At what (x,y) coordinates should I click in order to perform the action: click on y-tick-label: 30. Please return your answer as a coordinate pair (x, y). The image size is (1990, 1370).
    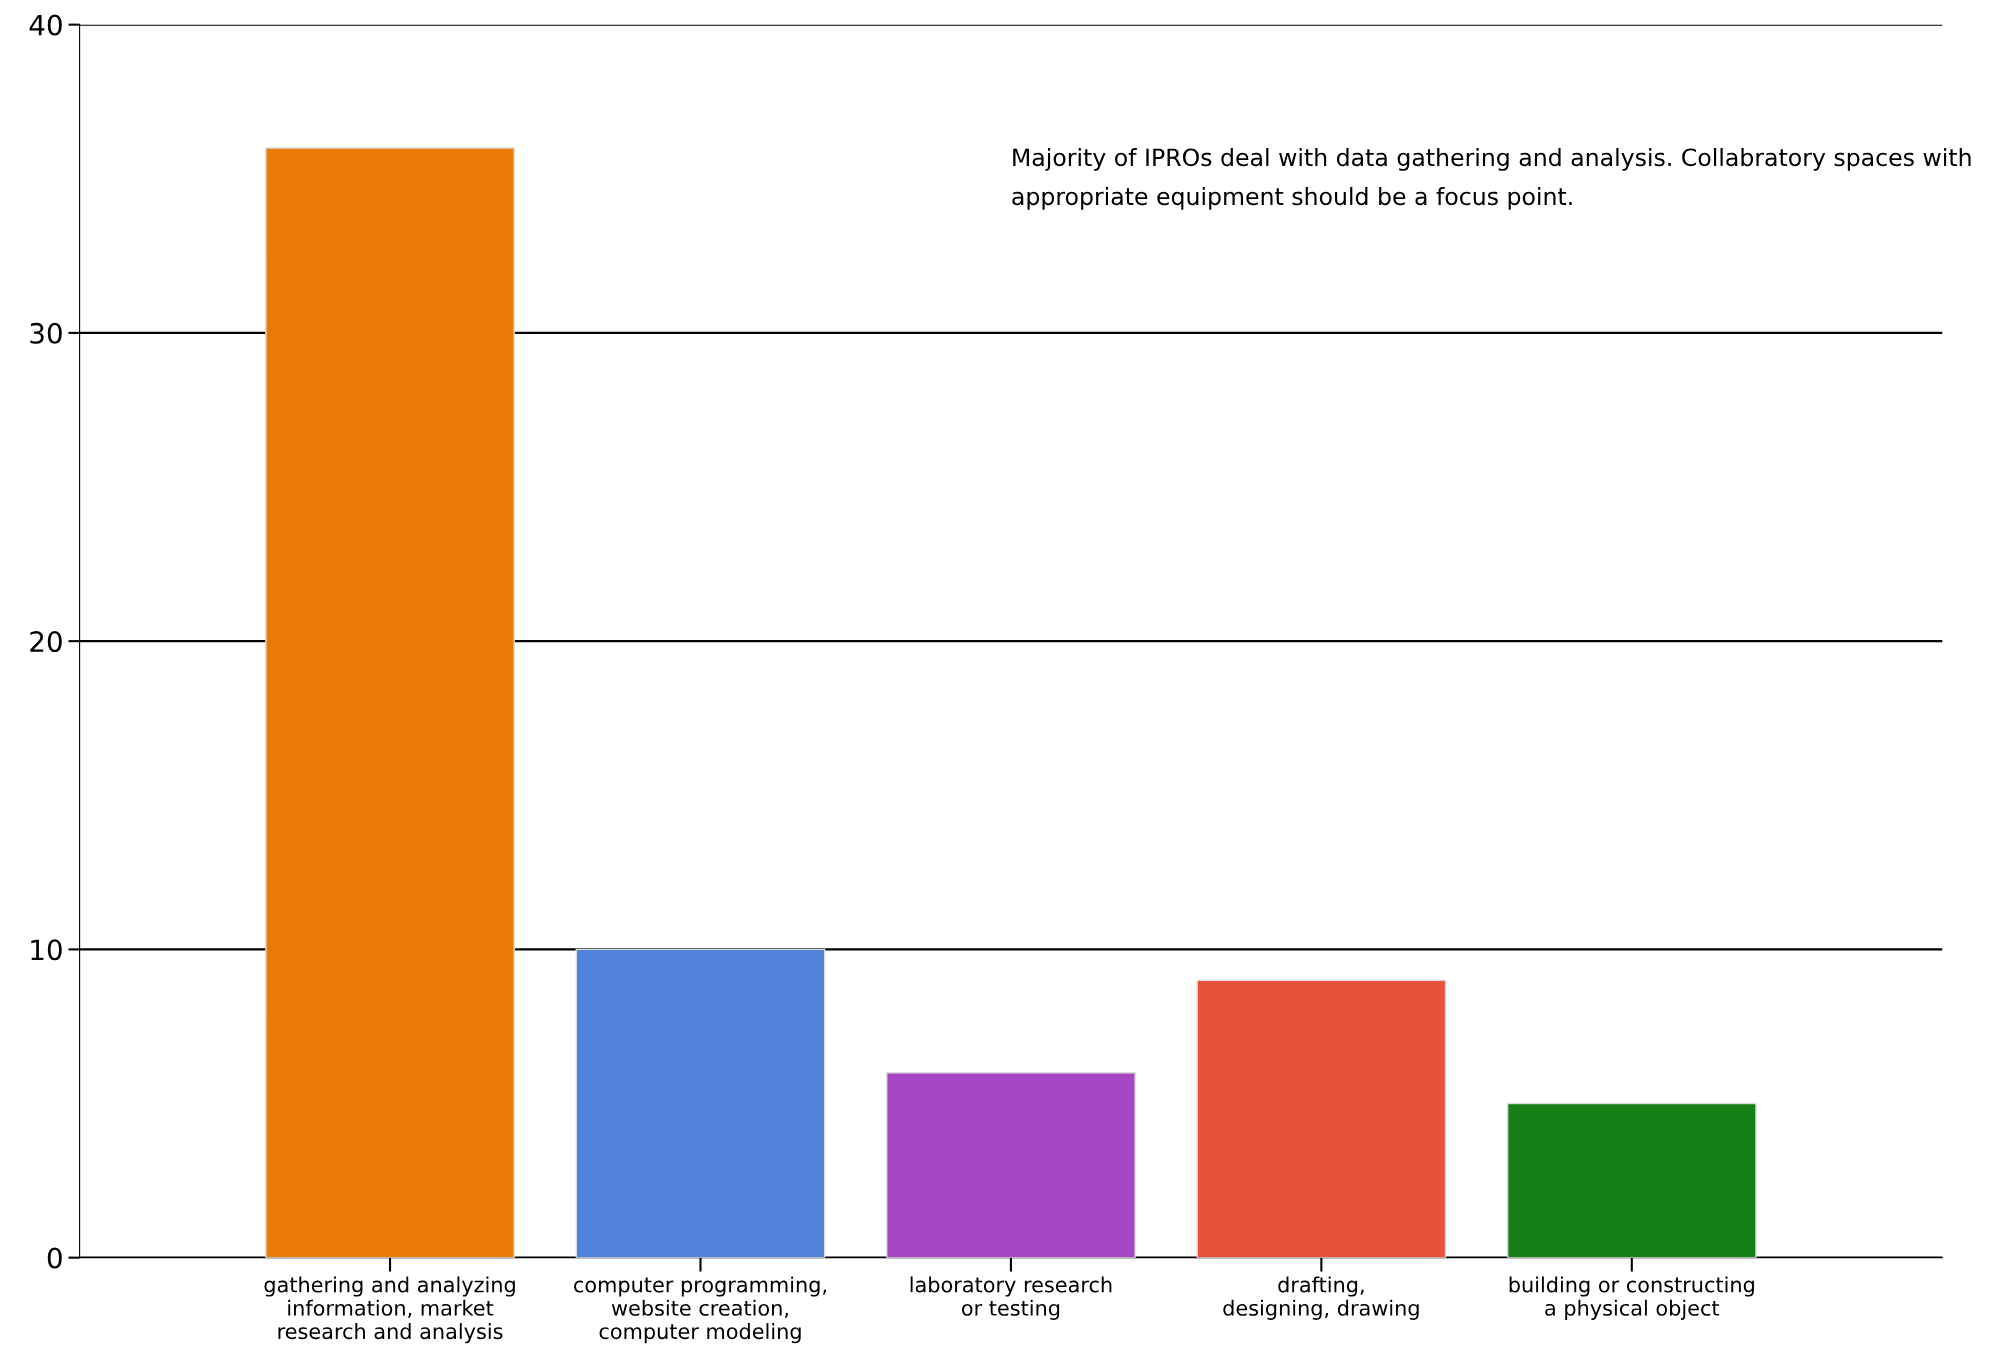
    Looking at the image, I should click on (46, 333).